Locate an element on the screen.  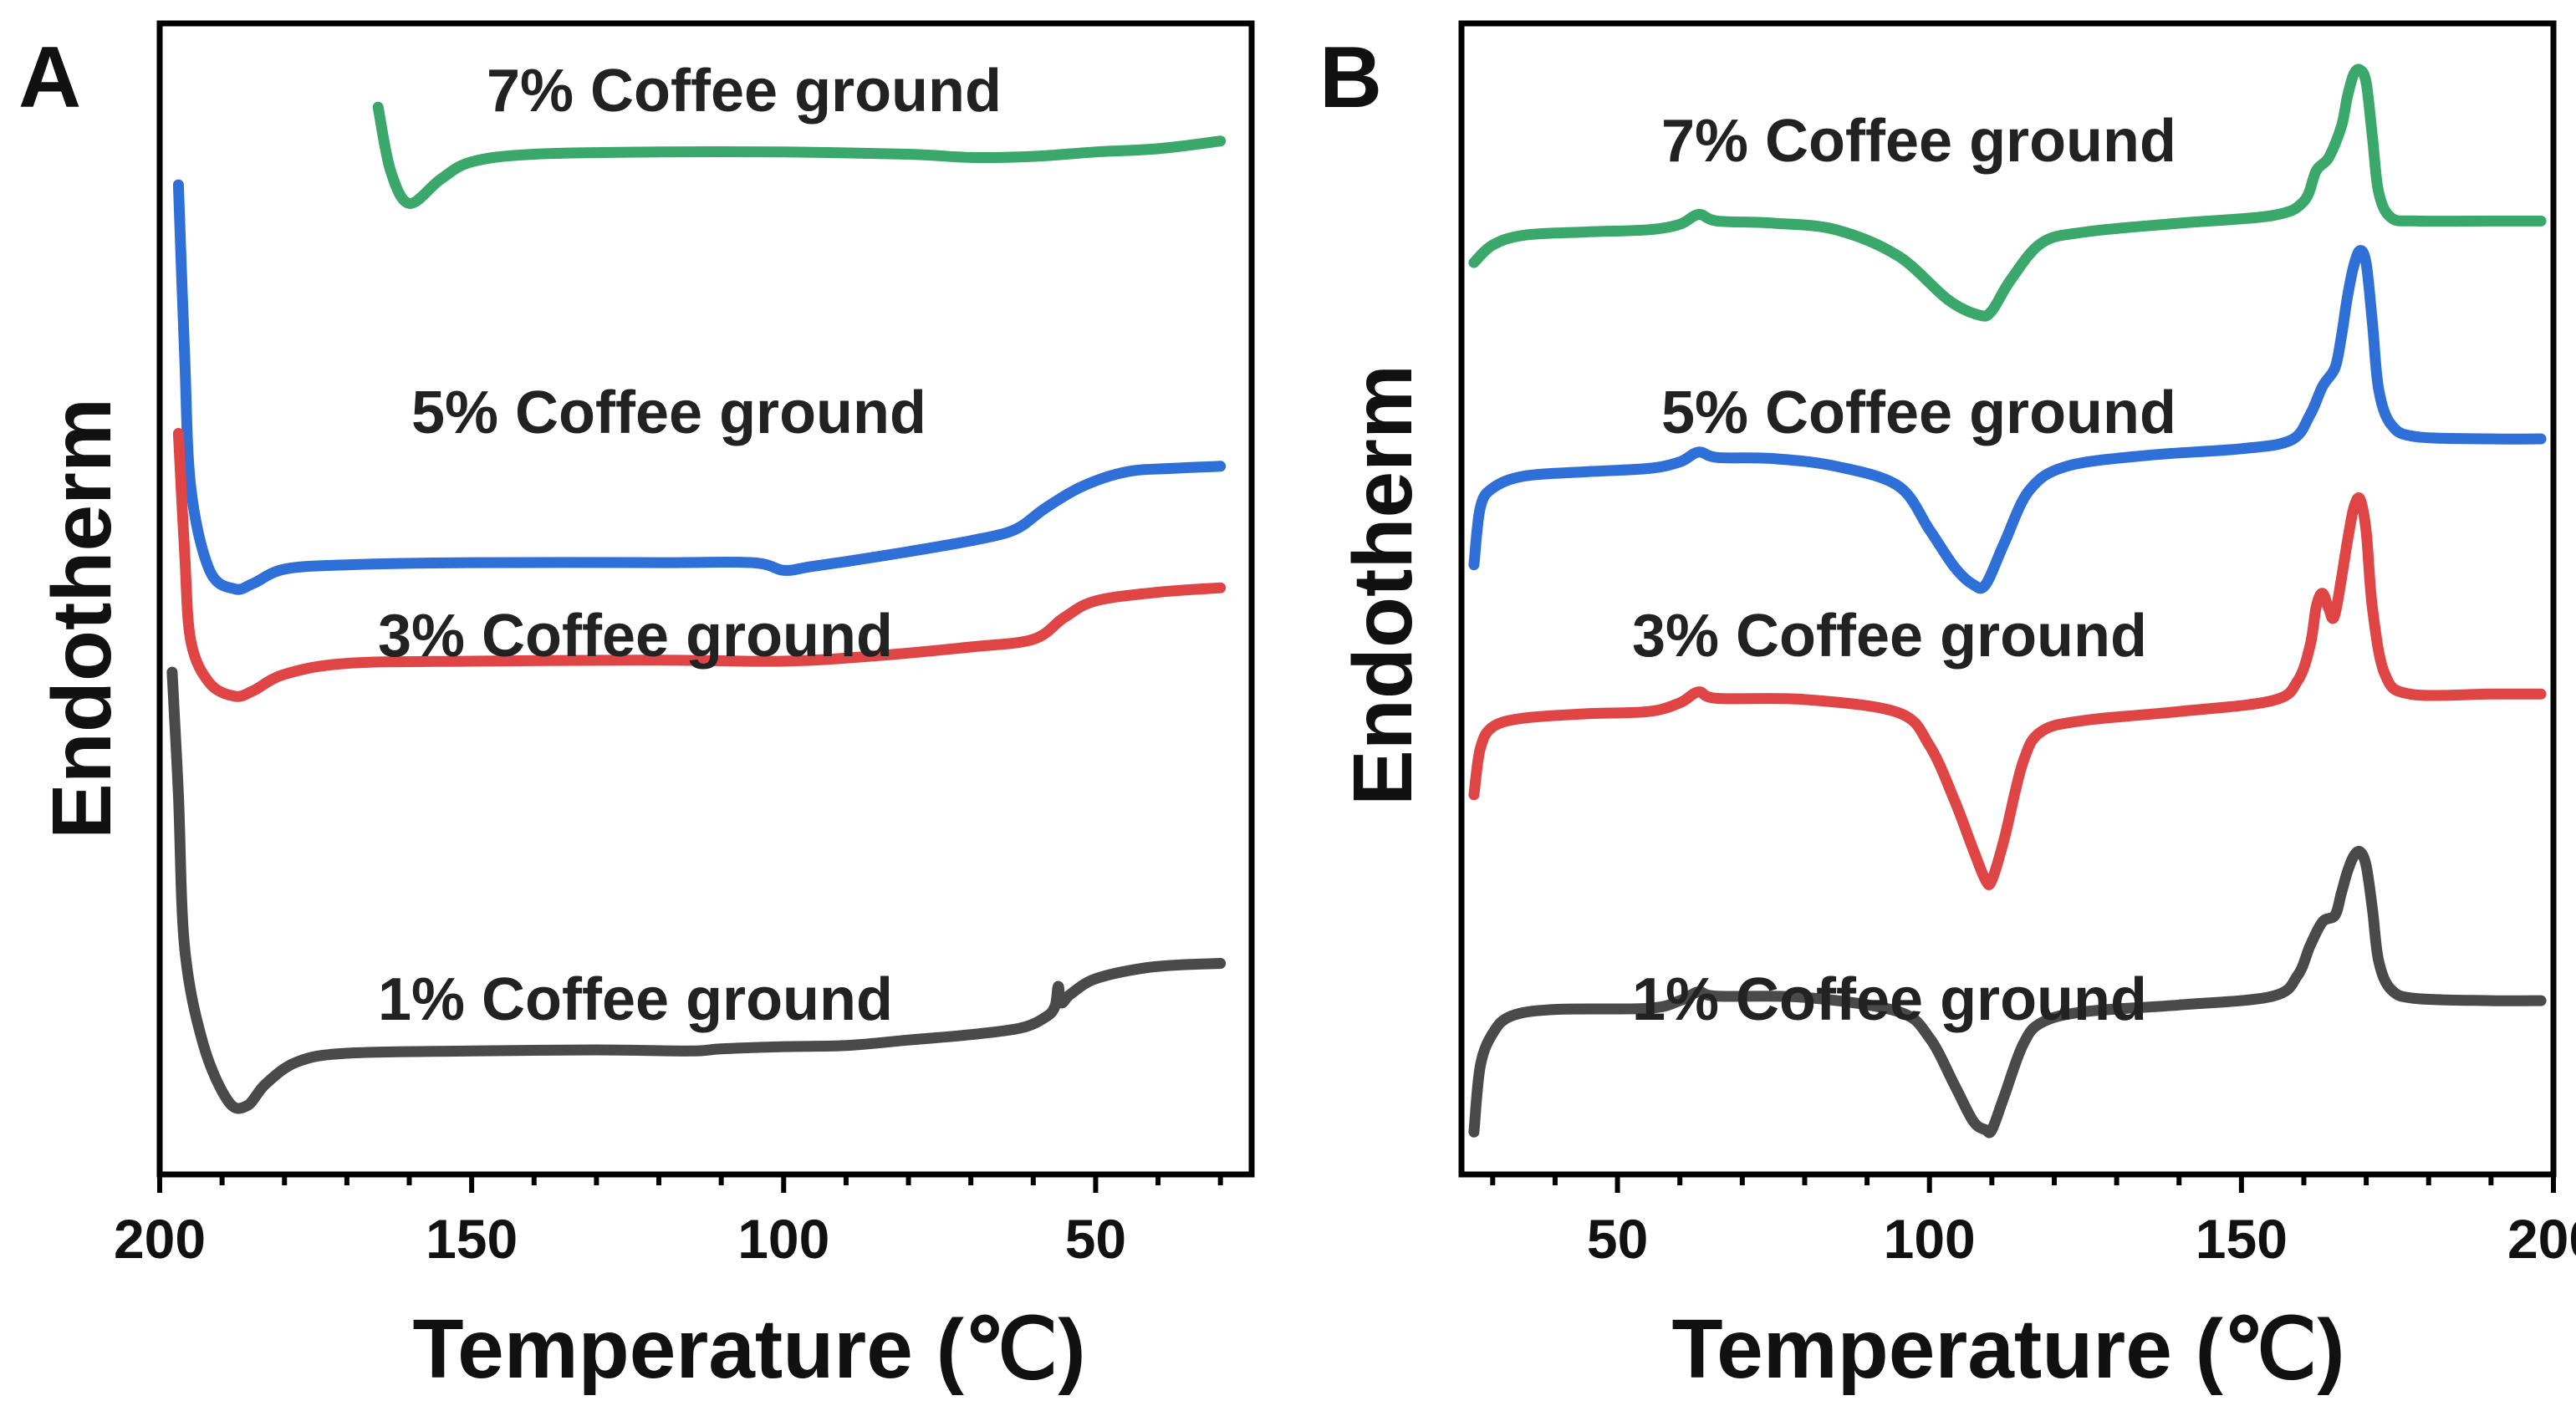
b-series-1pct-curve is located at coordinates (2007, 991).